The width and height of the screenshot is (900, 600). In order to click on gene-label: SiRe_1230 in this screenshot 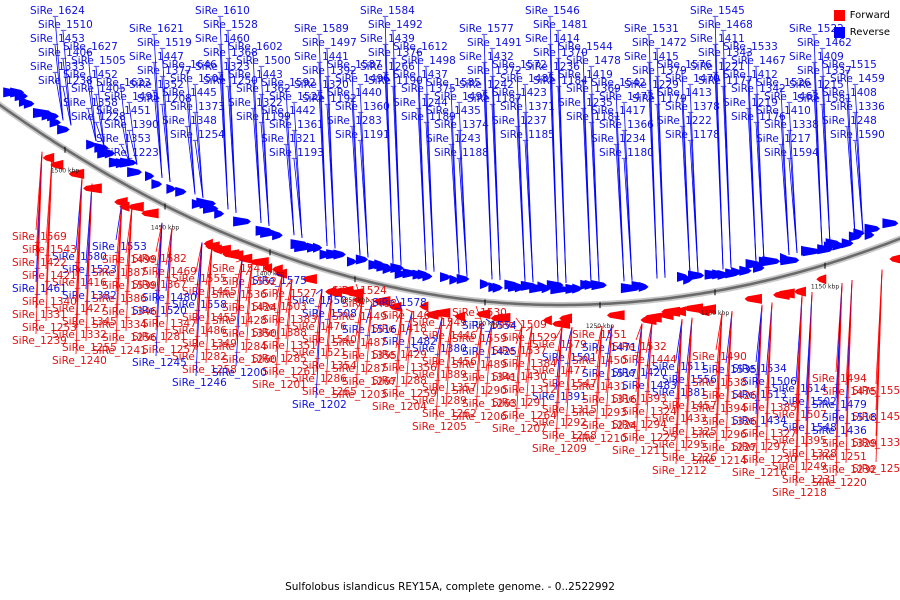, I will do `click(769, 460)`.